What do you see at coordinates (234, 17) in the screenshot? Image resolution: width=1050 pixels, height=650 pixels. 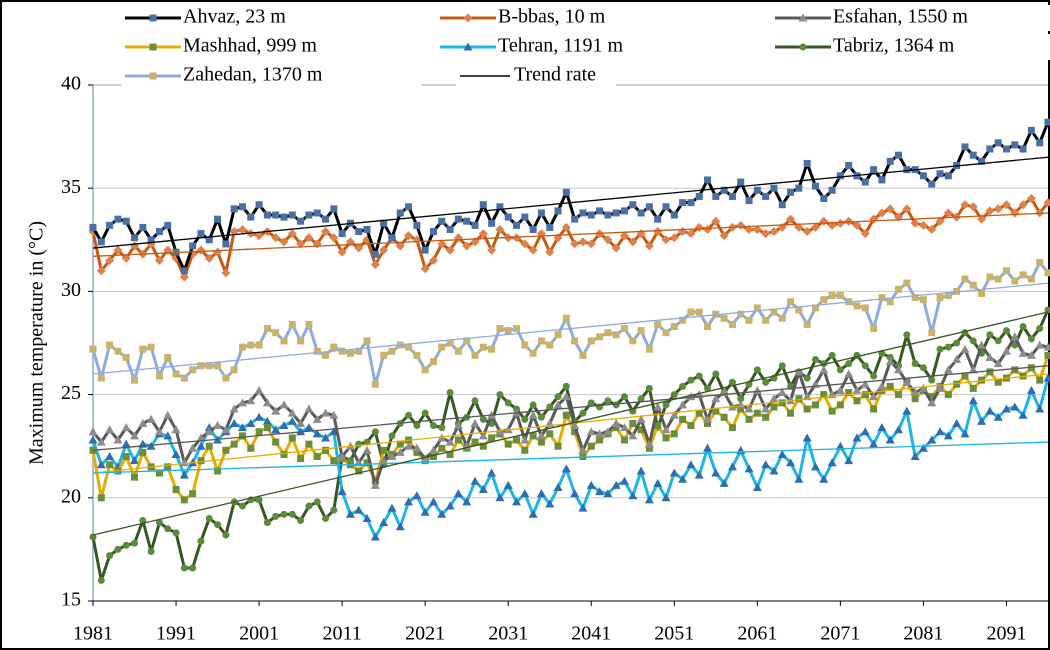 I see `legend-label: Ahvaz, 23 m` at bounding box center [234, 17].